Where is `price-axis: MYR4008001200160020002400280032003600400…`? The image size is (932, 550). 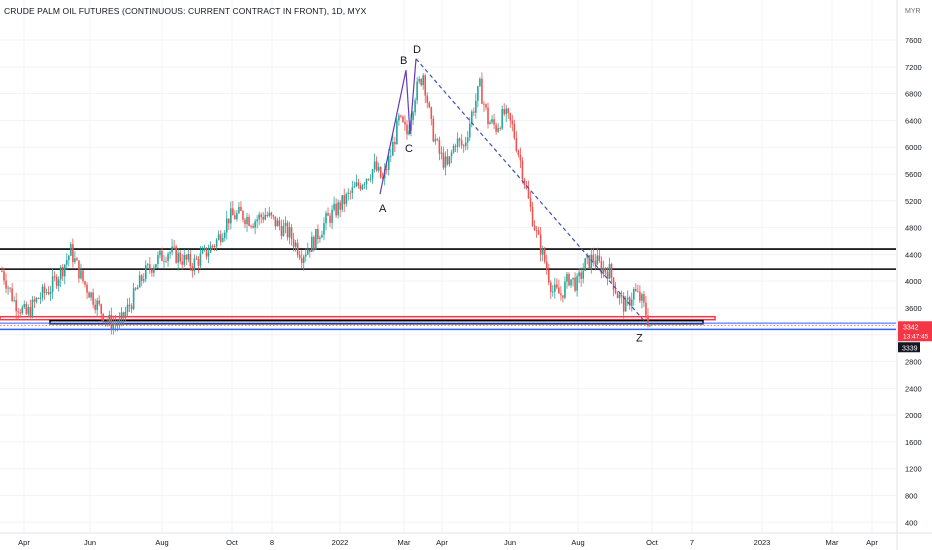 price-axis: MYR4008001200160020002400280032003600400… is located at coordinates (909, 275).